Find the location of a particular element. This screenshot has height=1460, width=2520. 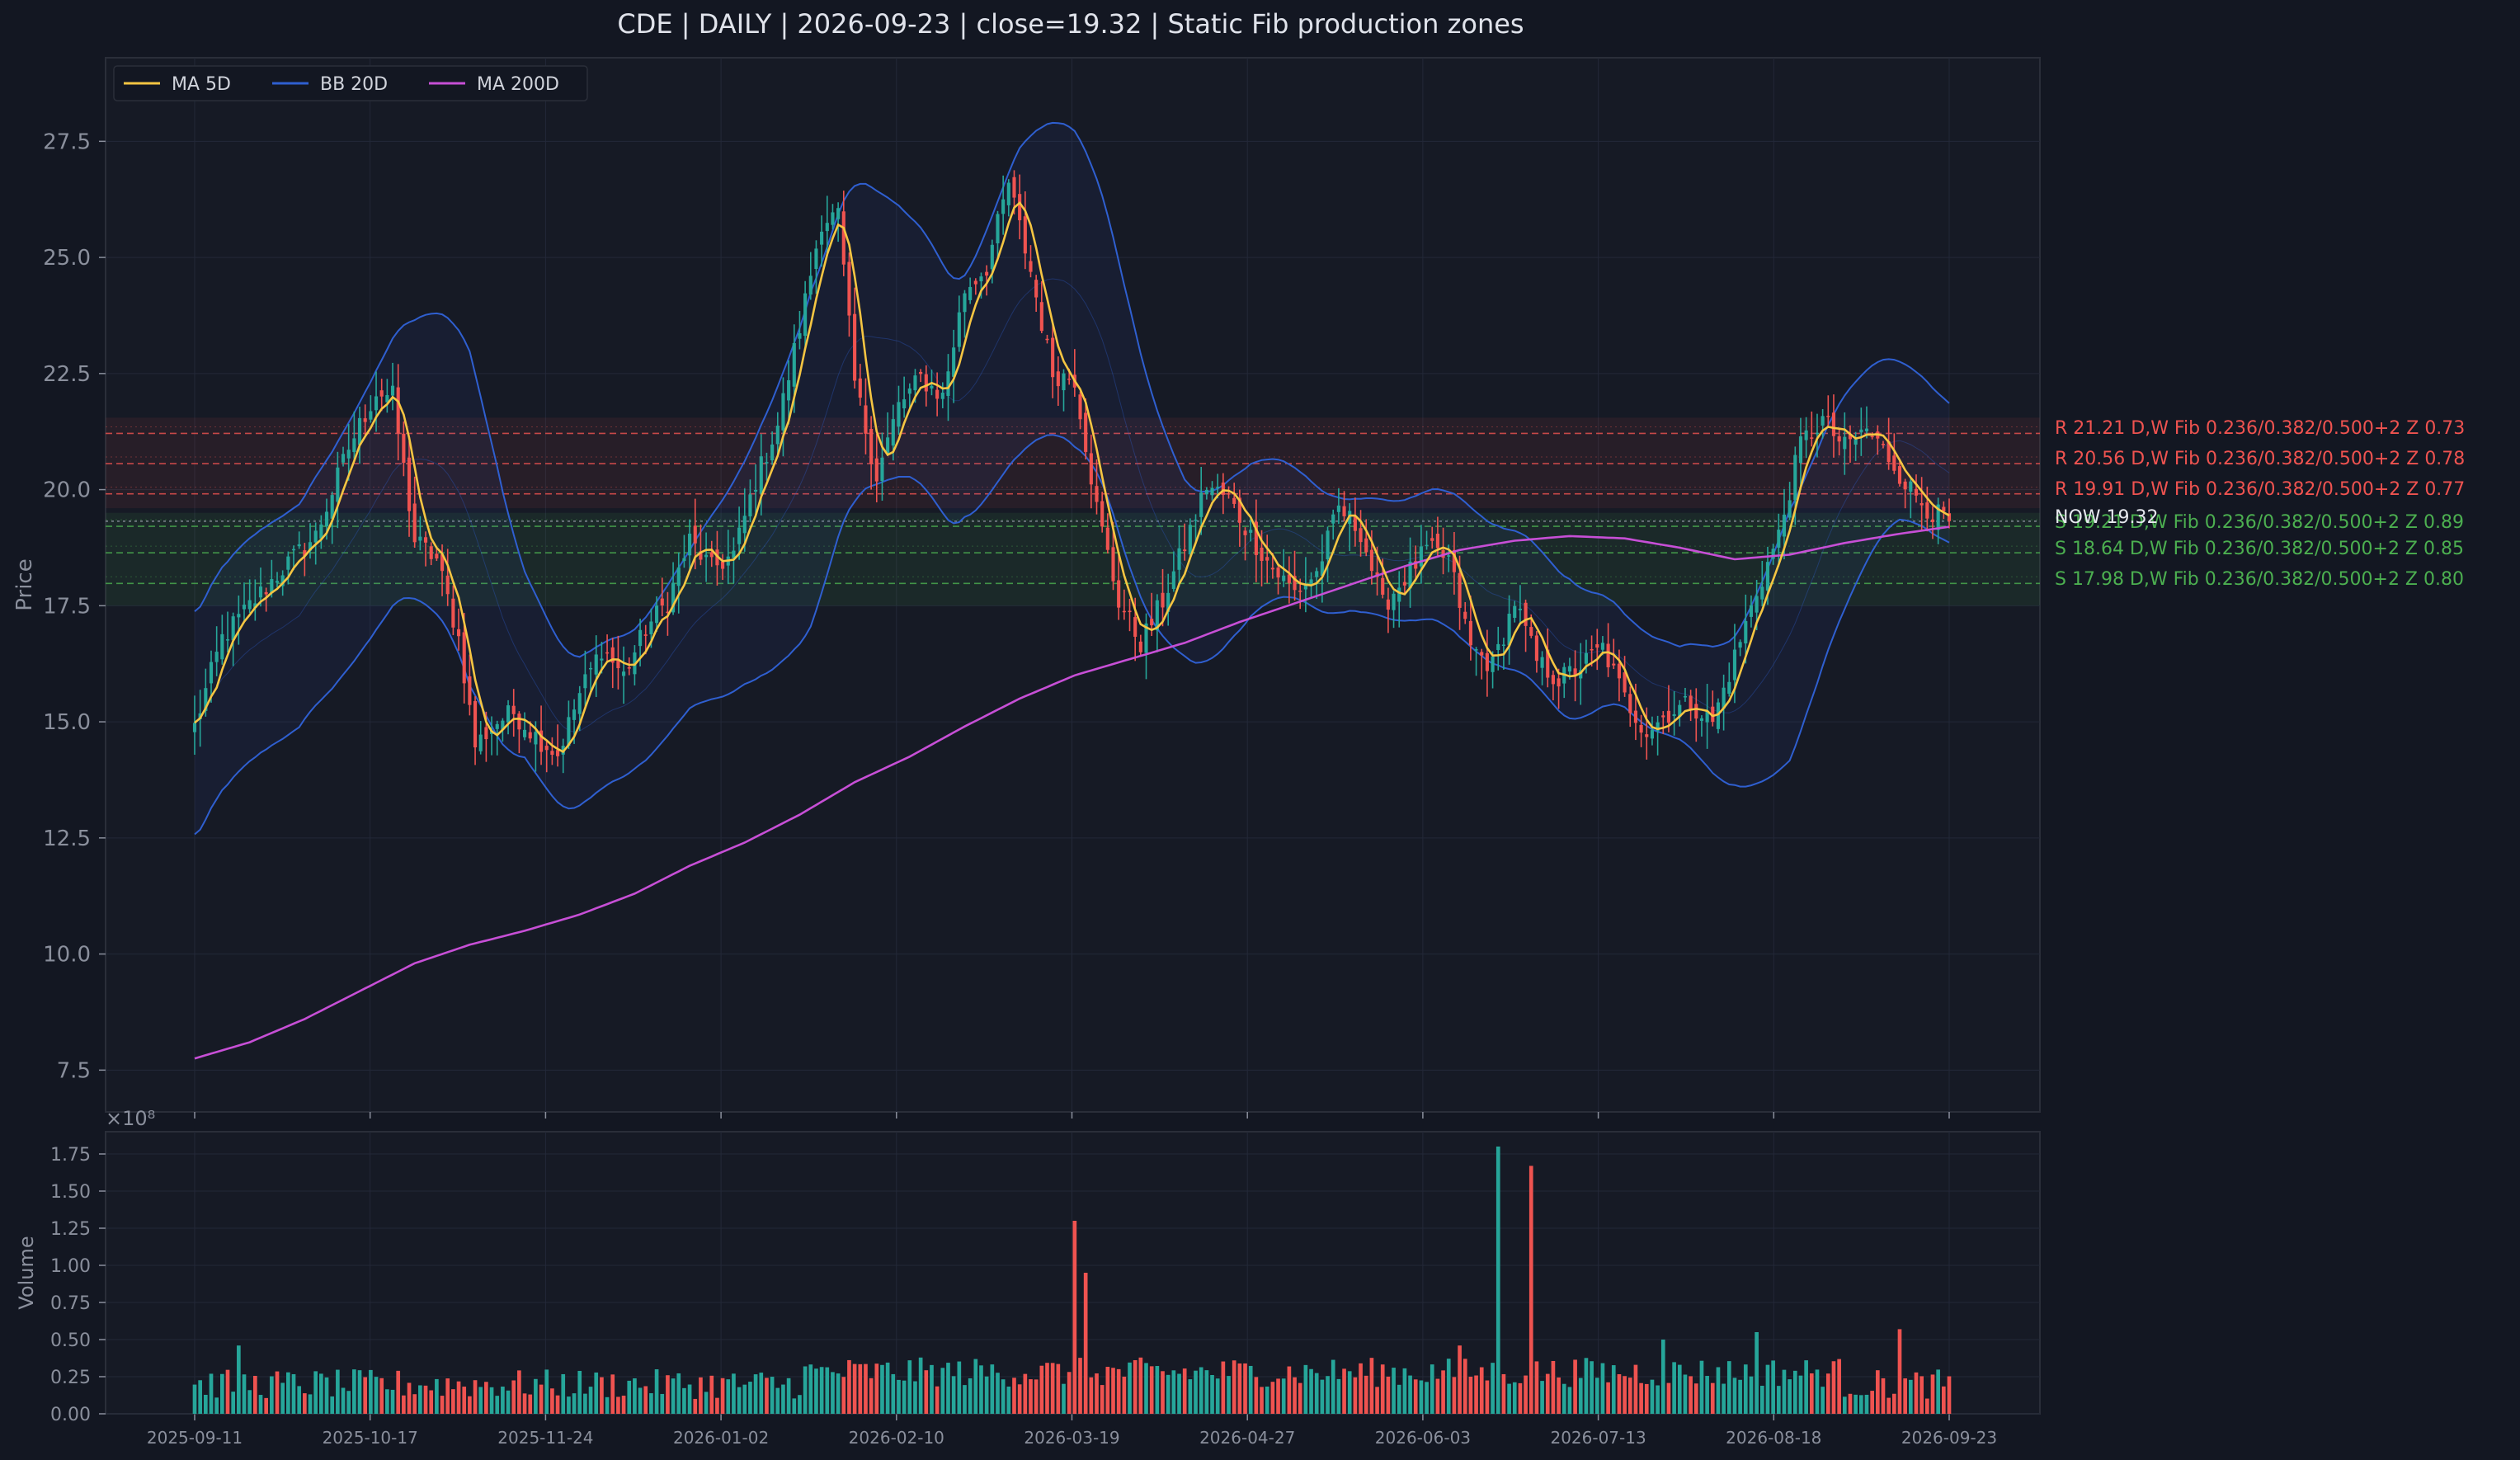

volume-axis-label: Volume is located at coordinates (26, 1272).